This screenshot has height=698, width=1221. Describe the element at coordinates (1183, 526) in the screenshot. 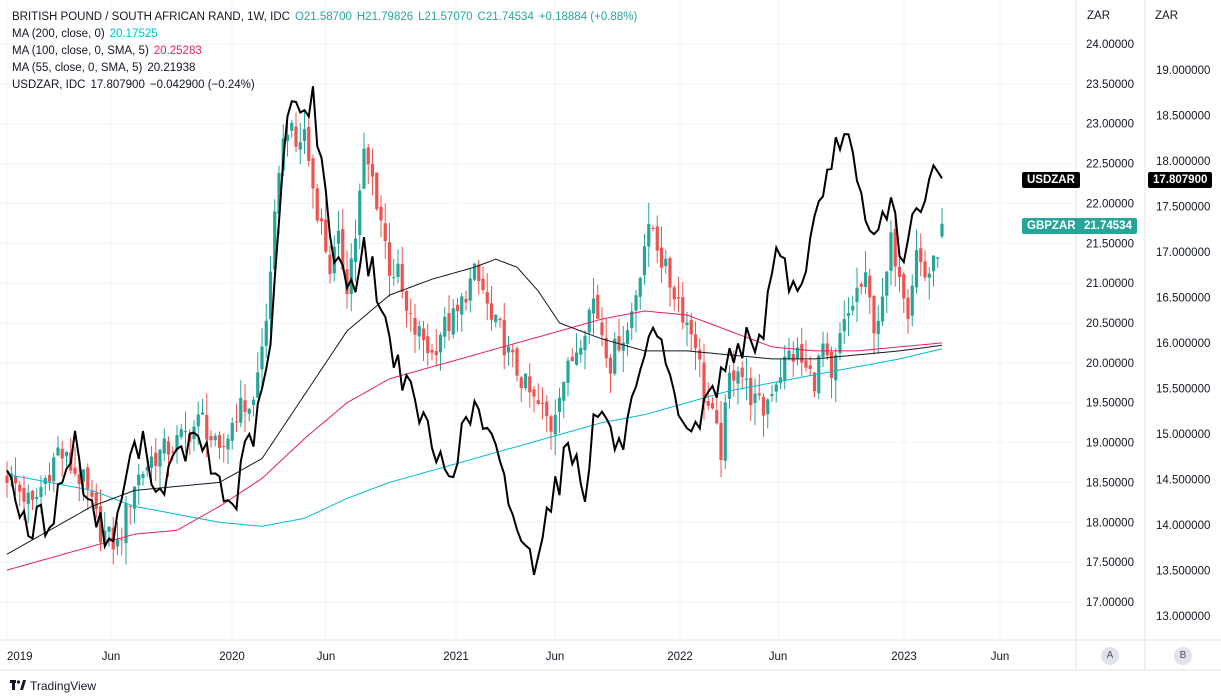

I see `axis-b-tick-label: 14.000000` at that location.